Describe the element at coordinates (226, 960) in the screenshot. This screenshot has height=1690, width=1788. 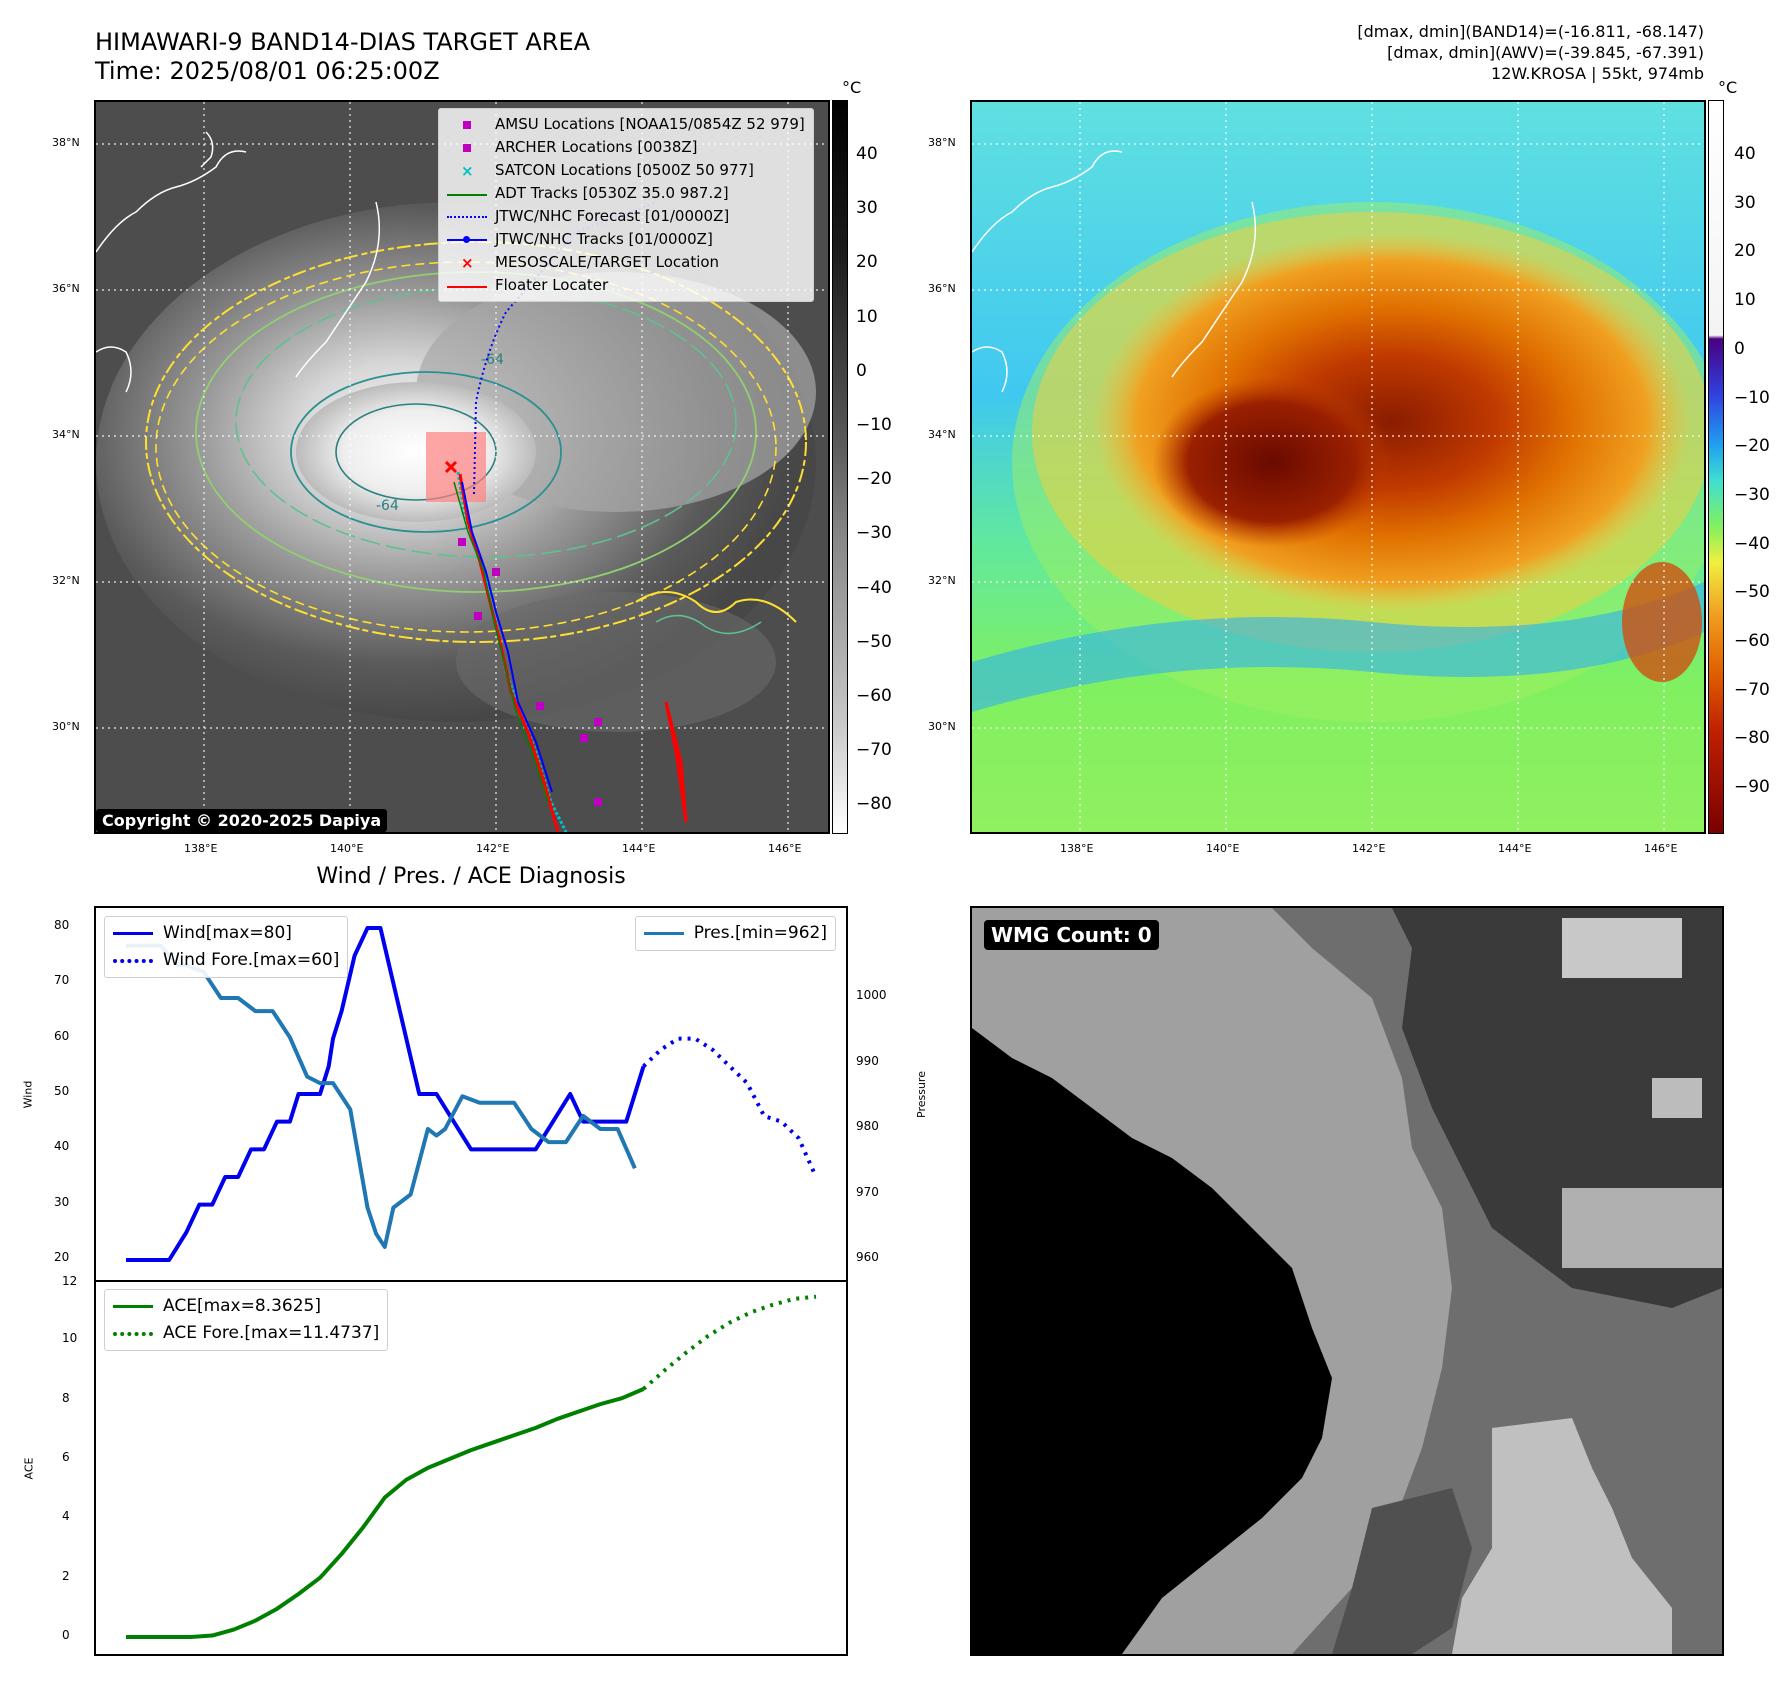
I see `legend-wind-fore: Wind Fore.[max=60]` at that location.